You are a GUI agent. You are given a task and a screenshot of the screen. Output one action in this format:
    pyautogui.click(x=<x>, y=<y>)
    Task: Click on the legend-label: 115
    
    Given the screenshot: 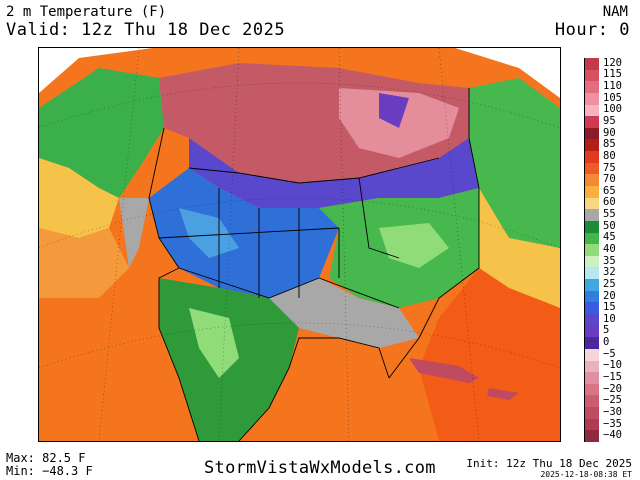 What is the action you would take?
    pyautogui.click(x=612, y=74)
    